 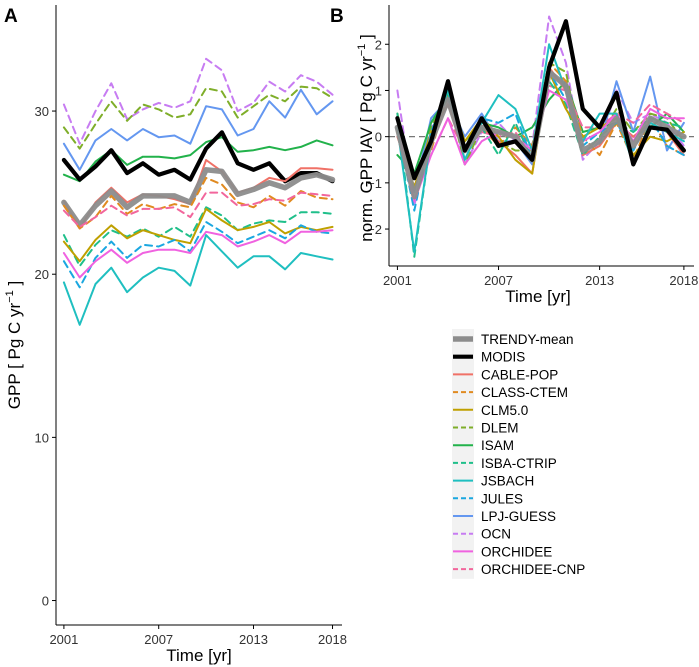 What do you see at coordinates (683, 280) in the screenshot?
I see `panel-b-x-tick-label: 2018` at bounding box center [683, 280].